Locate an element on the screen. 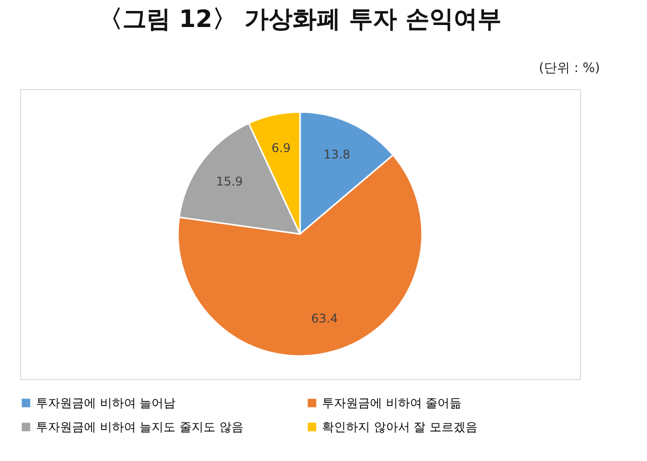 Image resolution: width=647 pixels, height=461 pixels. legend-label: 투자원금에 비하여 줄어듦 is located at coordinates (392, 403).